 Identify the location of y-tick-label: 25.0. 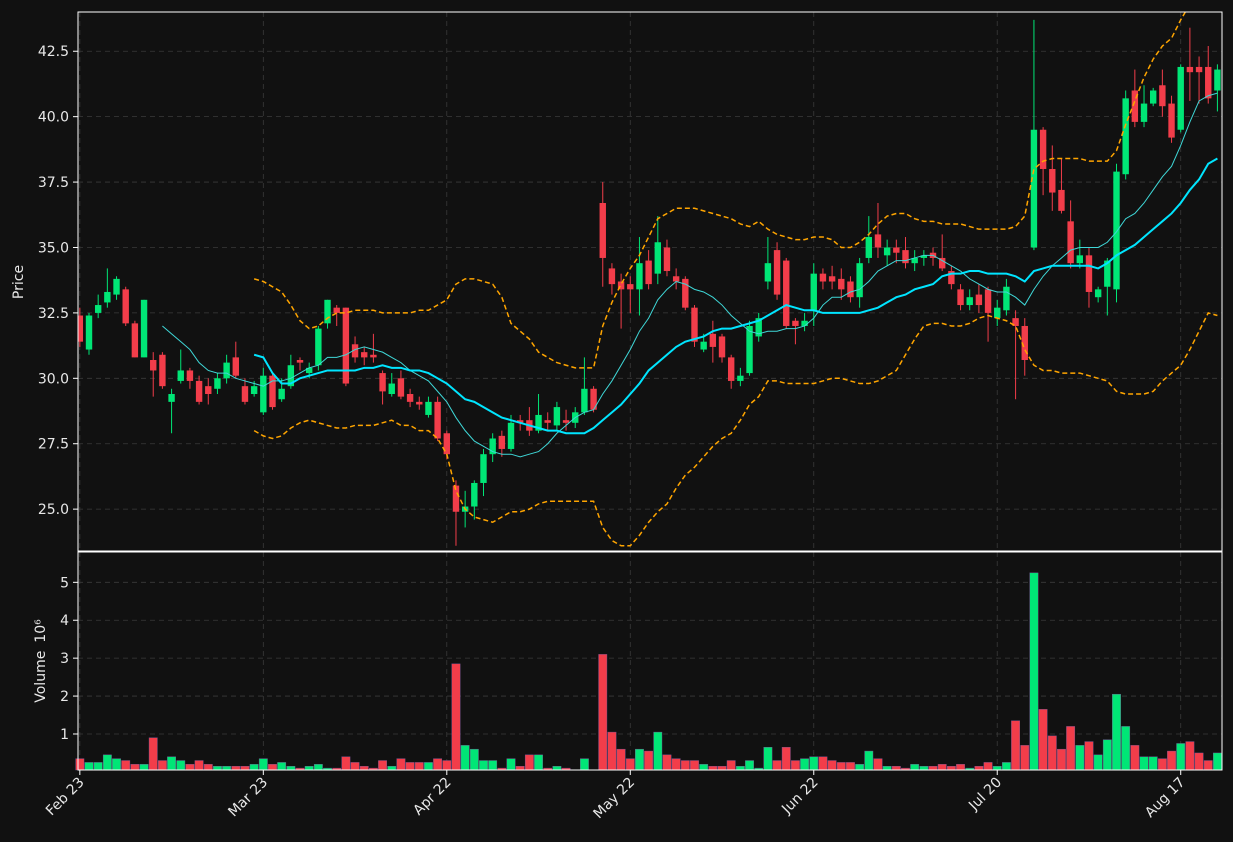
(53, 510).